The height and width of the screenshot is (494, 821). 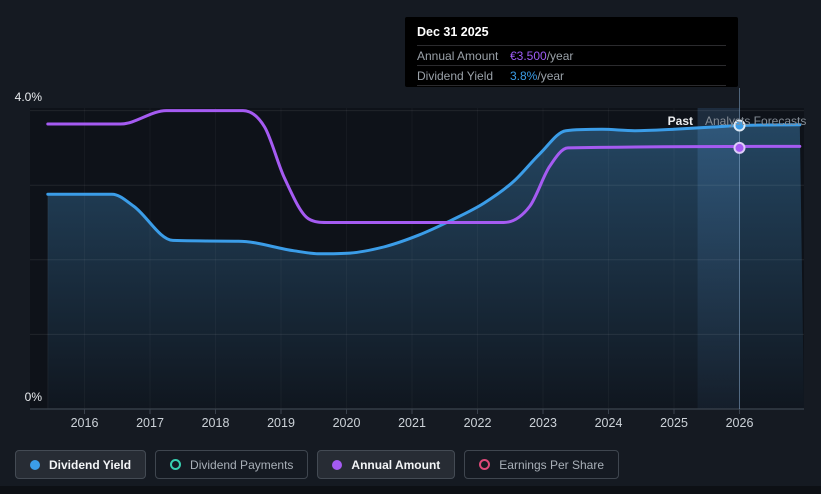 What do you see at coordinates (90, 464) in the screenshot?
I see `legend-label: Dividend Yield` at bounding box center [90, 464].